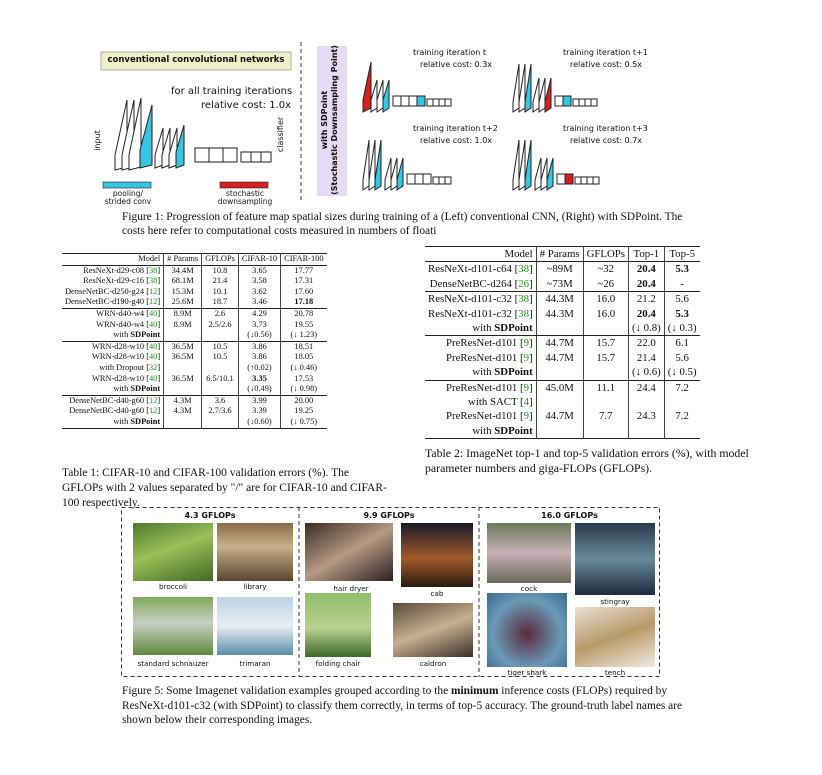 The image size is (822, 775). What do you see at coordinates (259, 313) in the screenshot?
I see `t1-cell: 4.29` at bounding box center [259, 313].